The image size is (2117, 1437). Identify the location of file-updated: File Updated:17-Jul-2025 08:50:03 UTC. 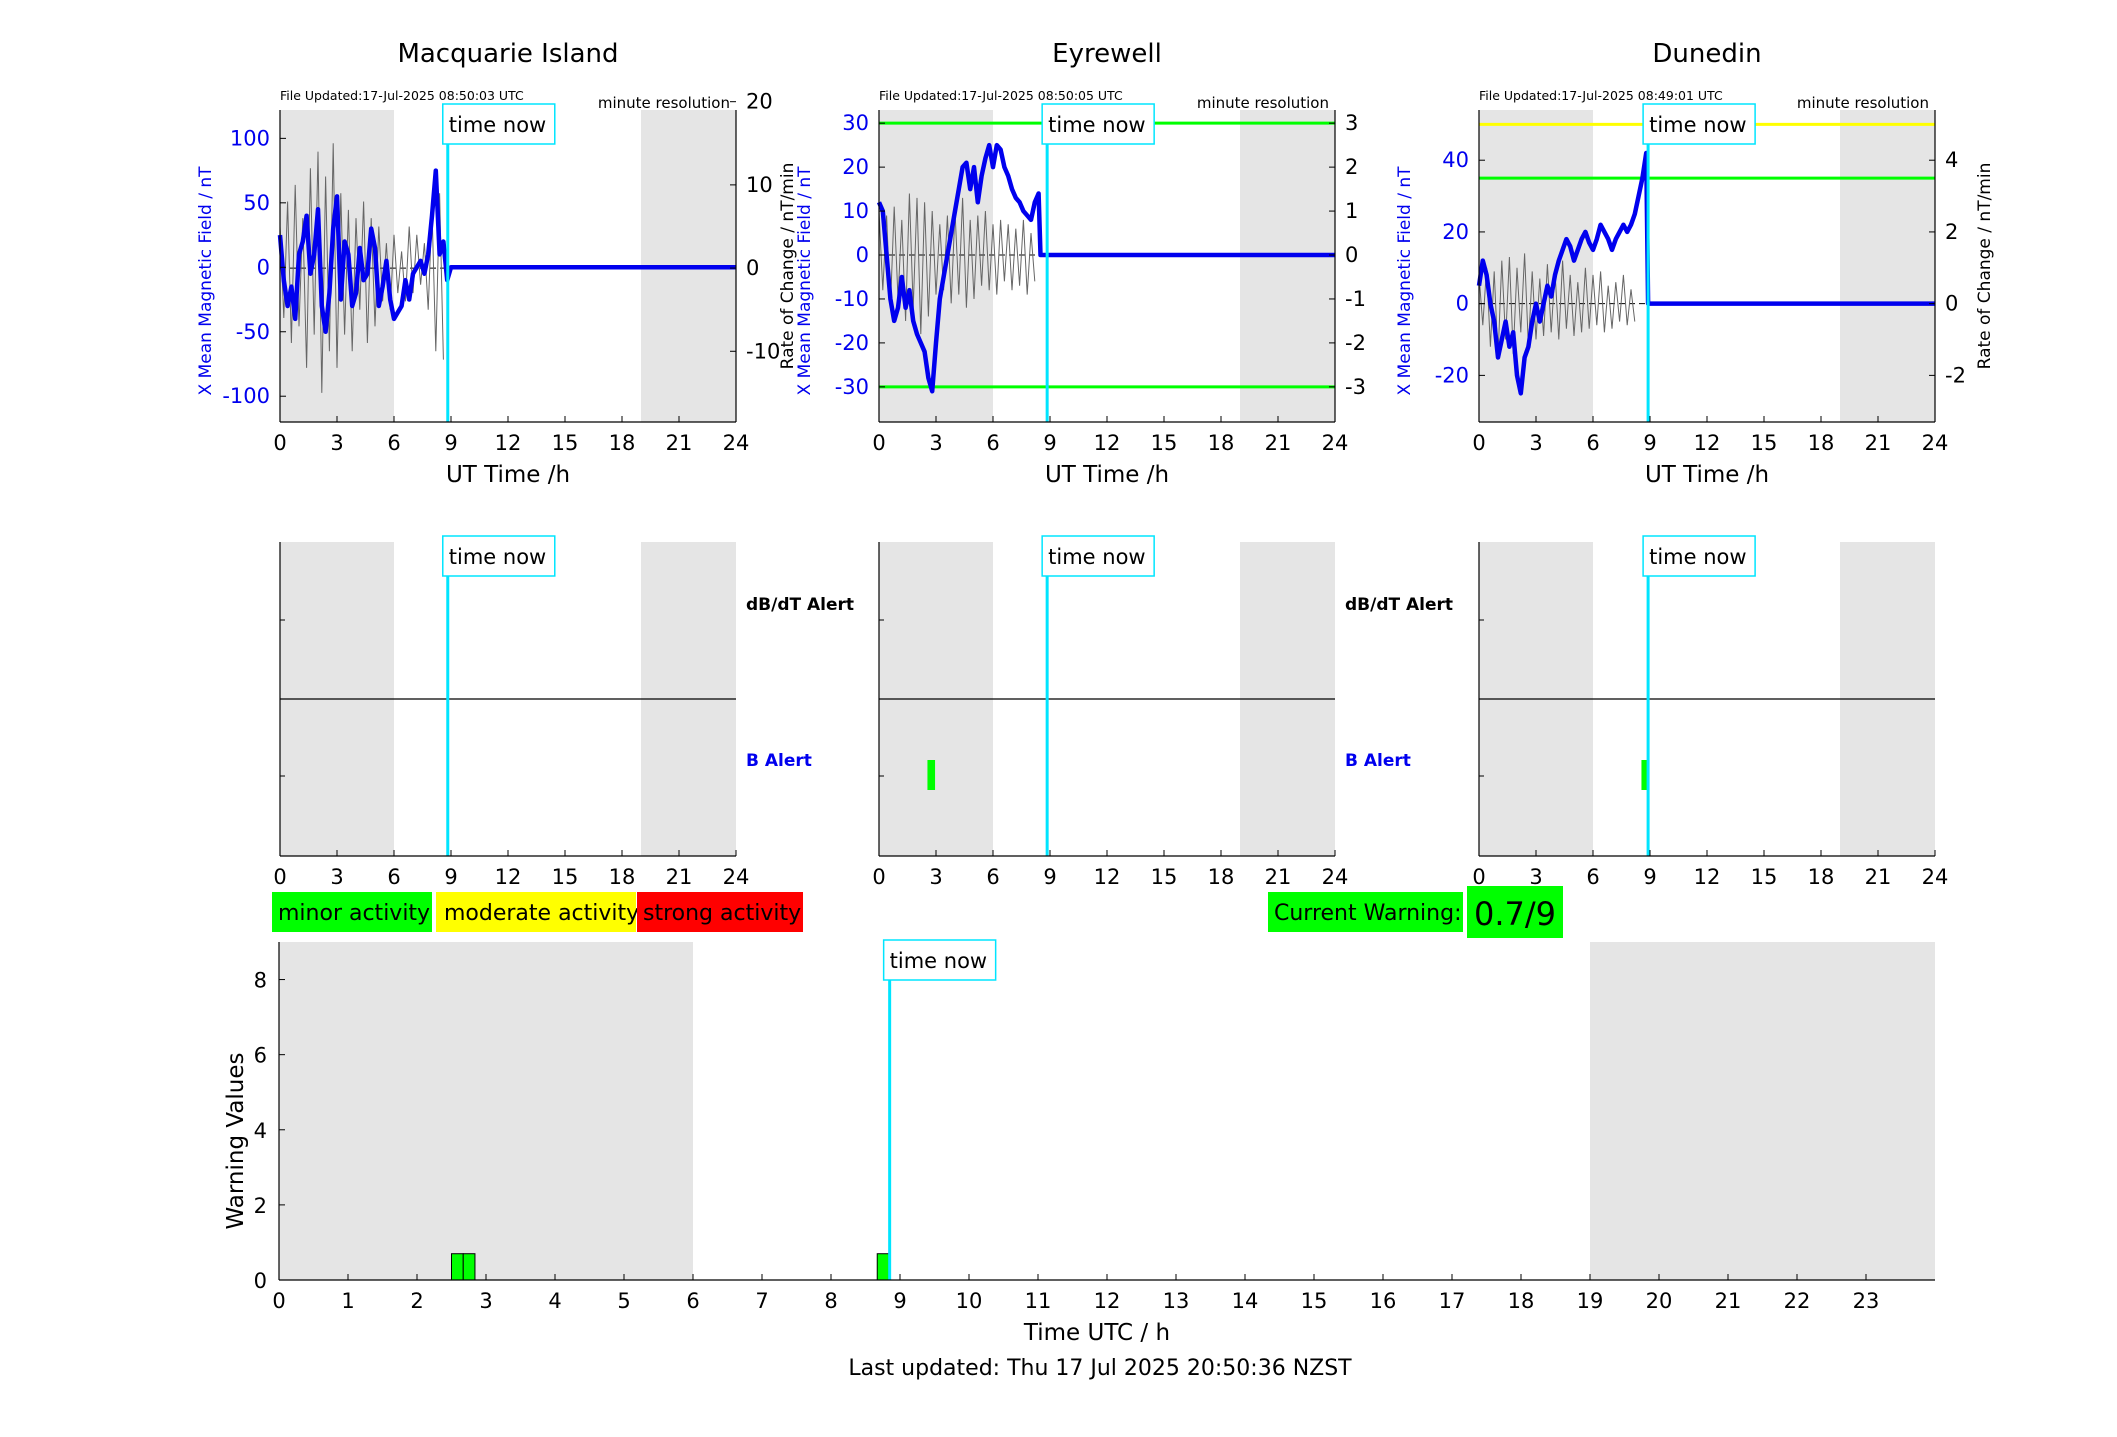
(402, 95).